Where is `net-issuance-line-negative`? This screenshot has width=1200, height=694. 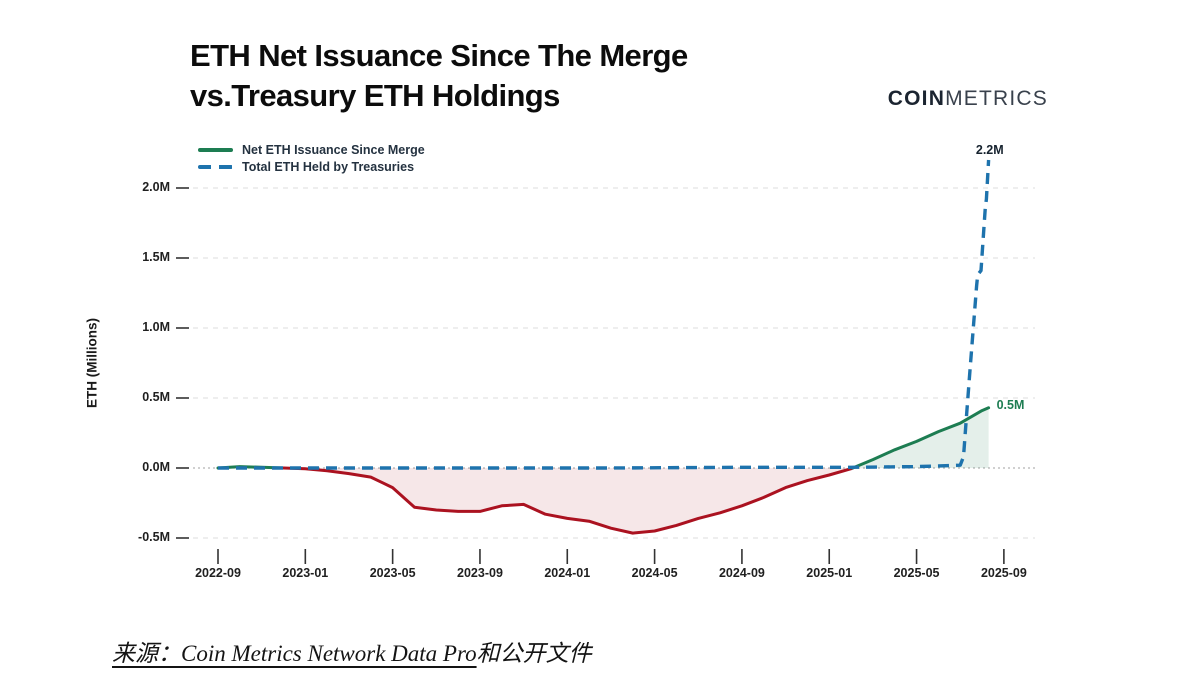 net-issuance-line-negative is located at coordinates (568, 500).